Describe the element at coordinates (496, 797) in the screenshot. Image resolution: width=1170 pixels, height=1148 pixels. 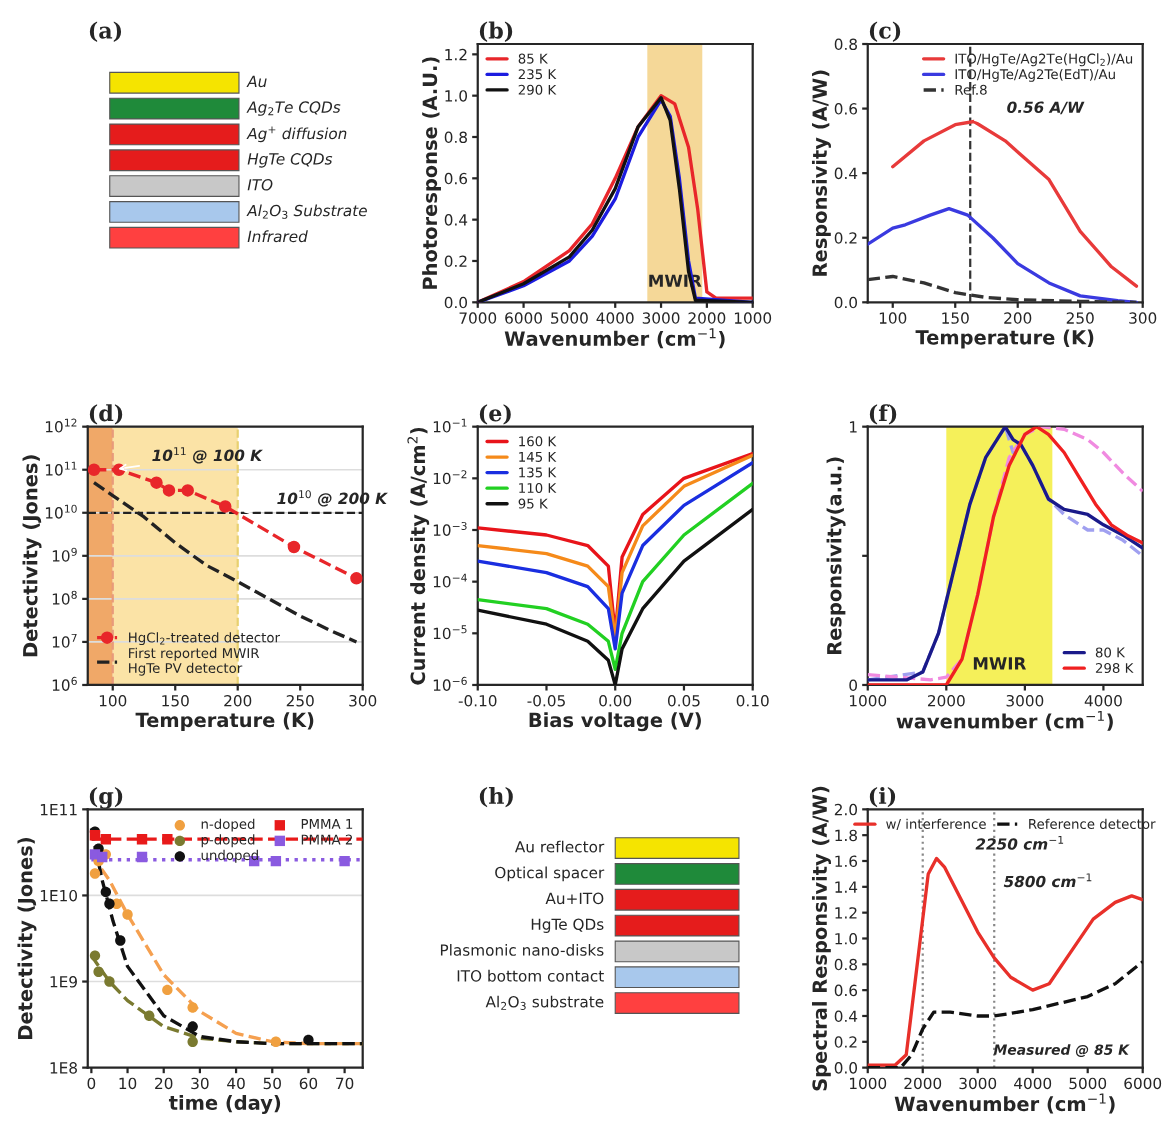
I see `text: (h)` at that location.